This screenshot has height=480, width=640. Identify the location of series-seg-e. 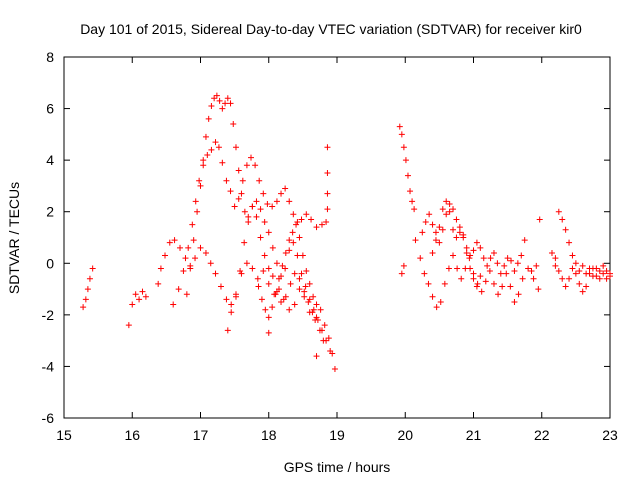
(258, 223).